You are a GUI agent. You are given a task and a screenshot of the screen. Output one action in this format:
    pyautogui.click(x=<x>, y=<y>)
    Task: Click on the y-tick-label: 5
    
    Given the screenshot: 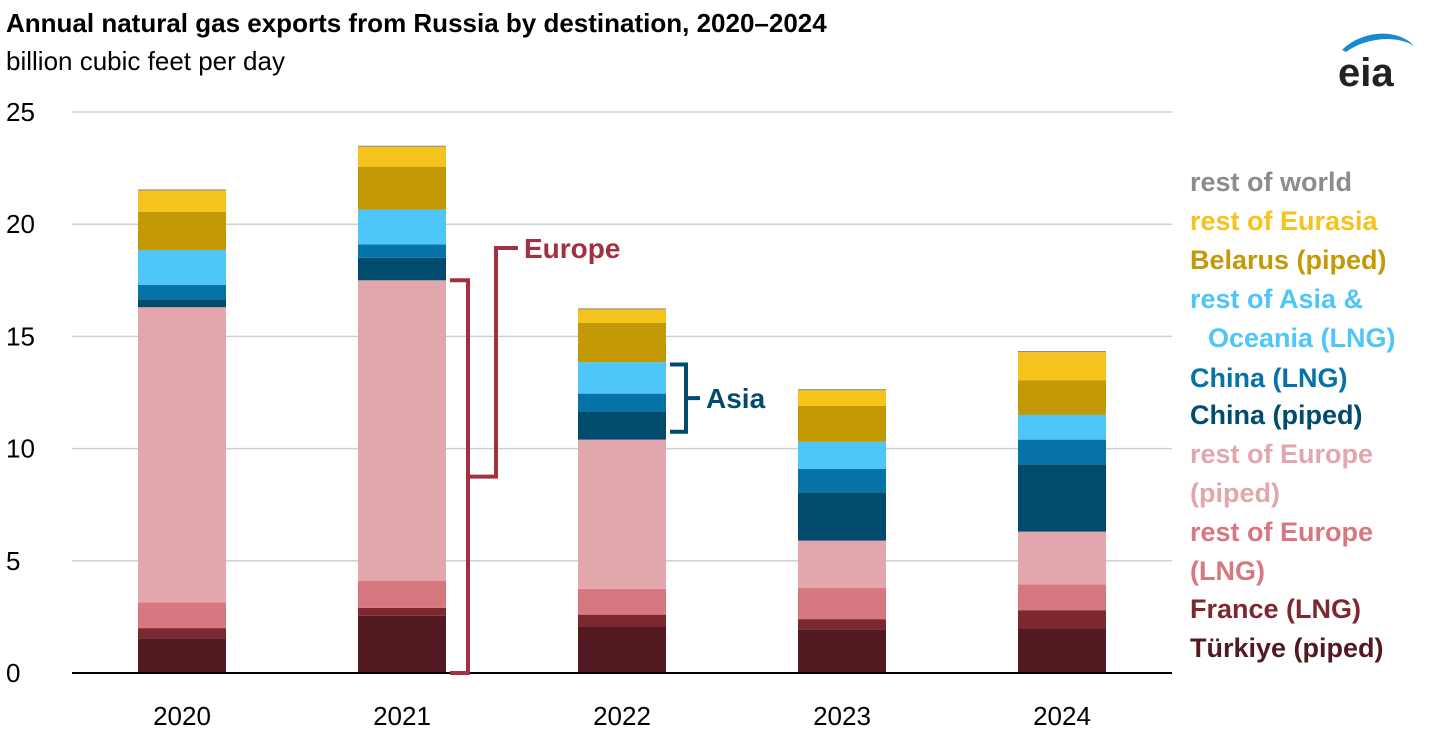 What is the action you would take?
    pyautogui.click(x=13, y=561)
    